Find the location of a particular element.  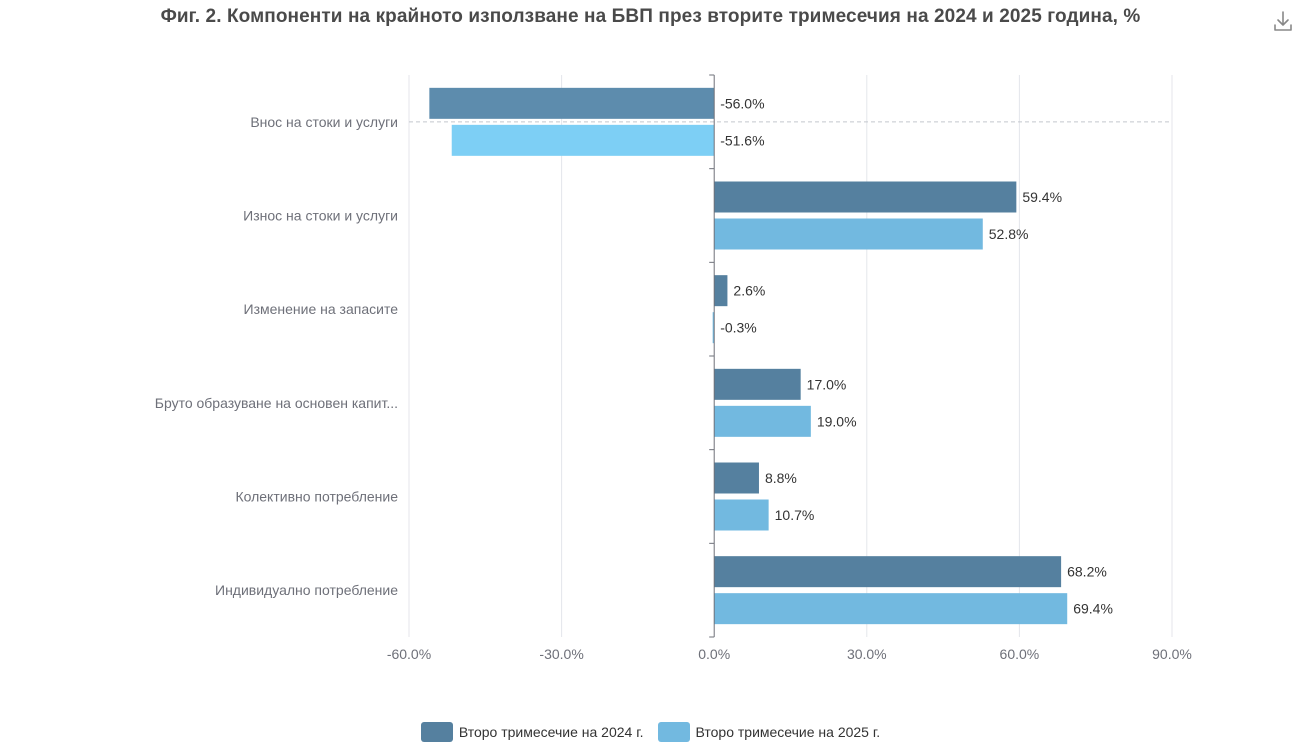

data-label: -0.3% is located at coordinates (738, 328).